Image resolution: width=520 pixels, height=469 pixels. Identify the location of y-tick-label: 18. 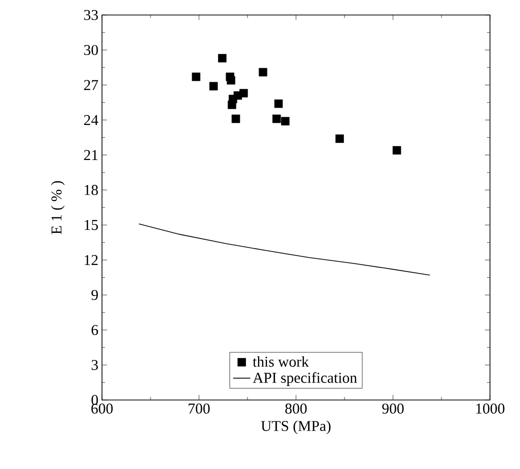
(91, 190).